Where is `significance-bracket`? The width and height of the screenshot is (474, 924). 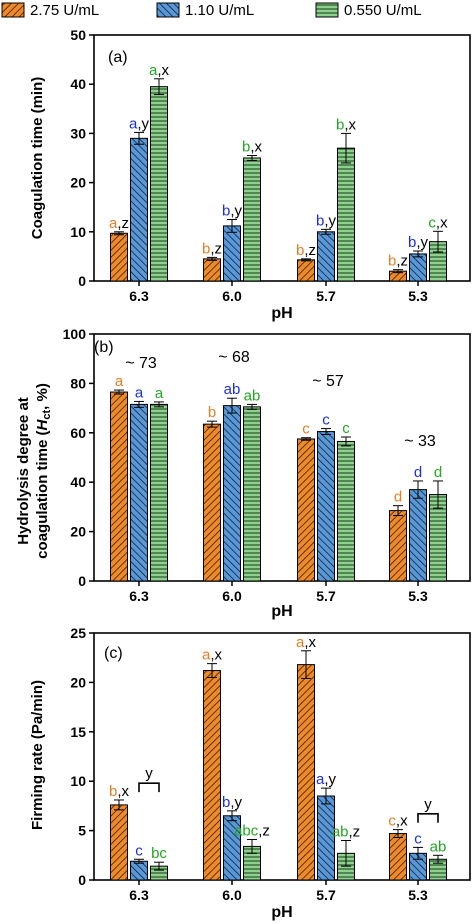
significance-bracket is located at coordinates (149, 787).